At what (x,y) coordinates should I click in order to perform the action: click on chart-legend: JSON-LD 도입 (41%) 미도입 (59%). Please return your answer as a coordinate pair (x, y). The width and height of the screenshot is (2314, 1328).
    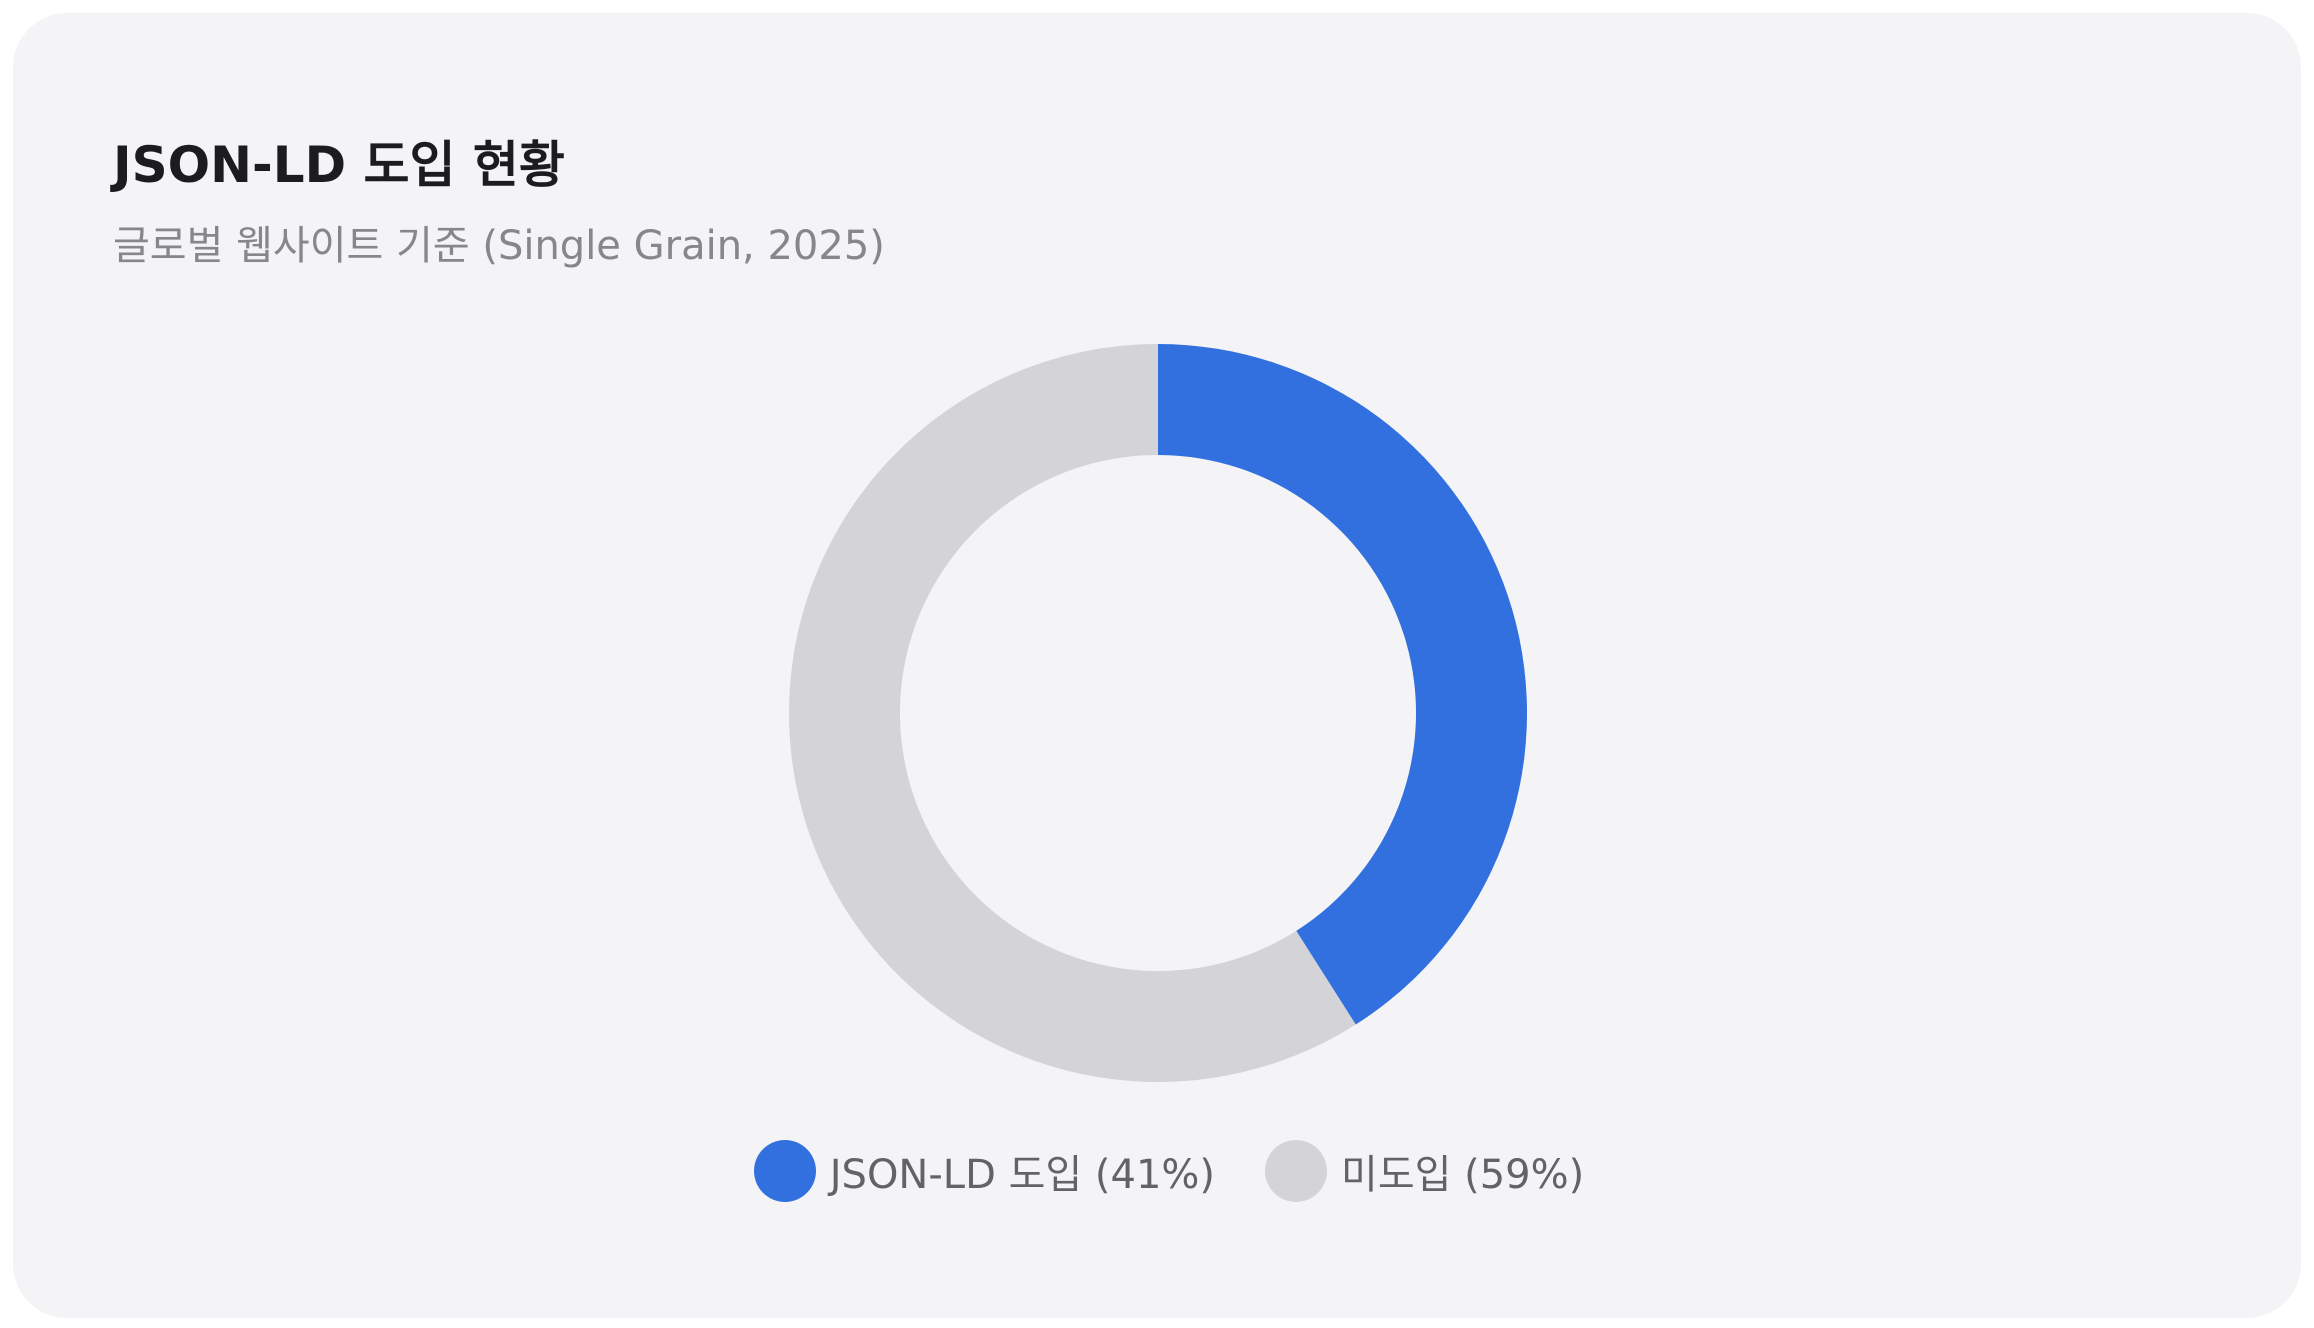
    Looking at the image, I should click on (1163, 1171).